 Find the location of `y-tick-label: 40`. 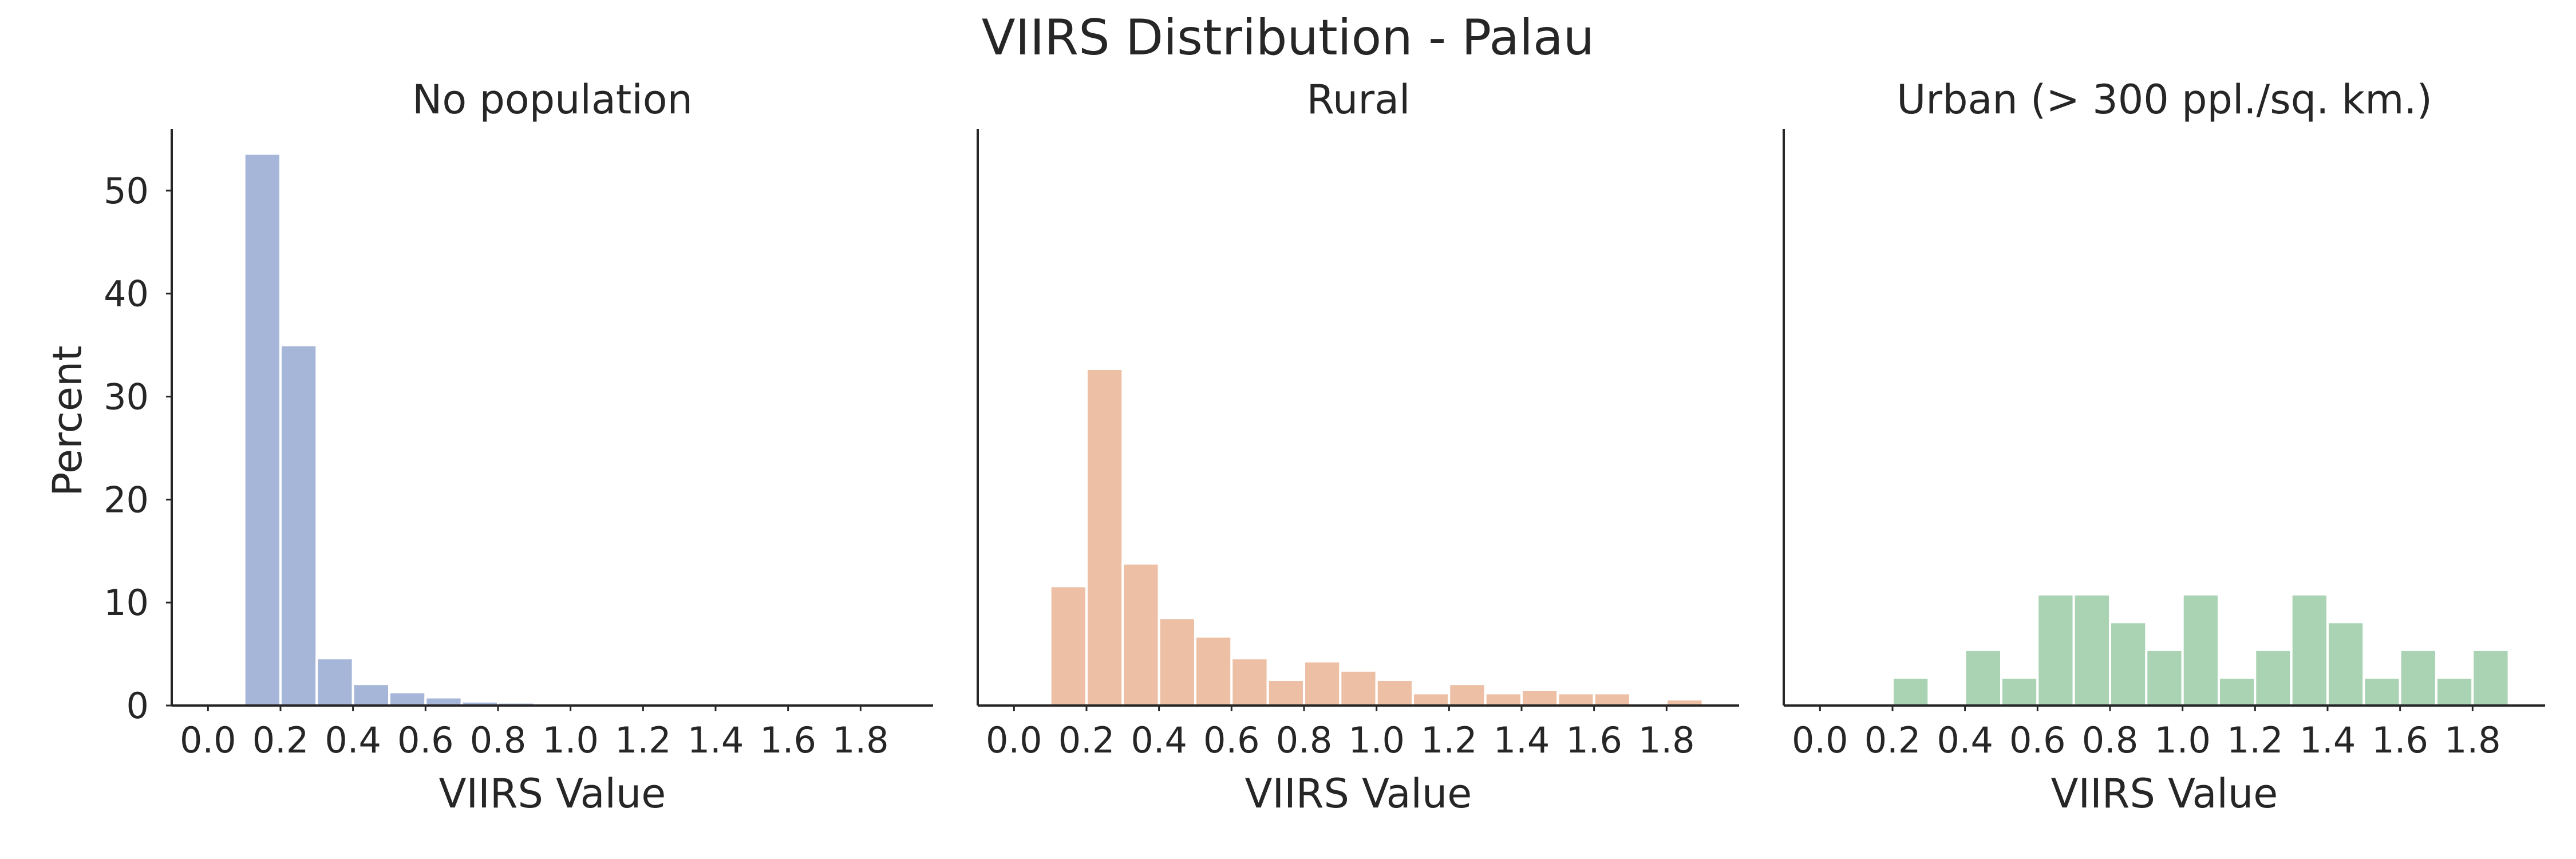

y-tick-label: 40 is located at coordinates (126, 294).